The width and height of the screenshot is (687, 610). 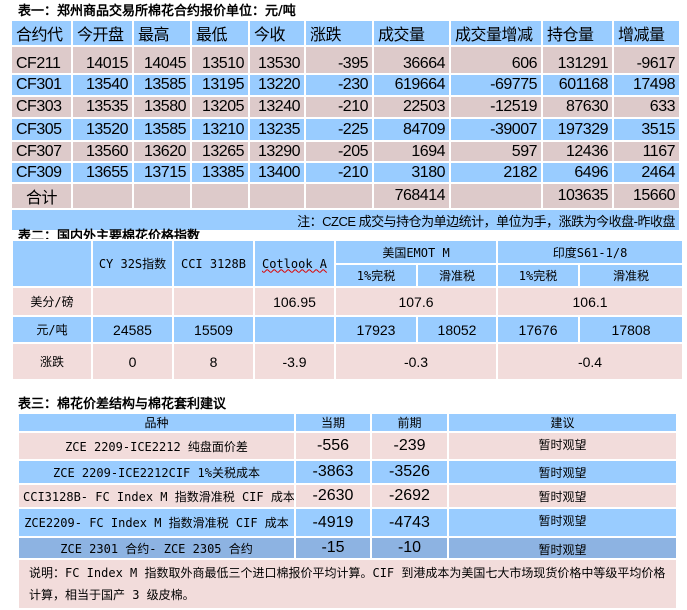 What do you see at coordinates (577, 107) in the screenshot?
I see `cell: 87630` at bounding box center [577, 107].